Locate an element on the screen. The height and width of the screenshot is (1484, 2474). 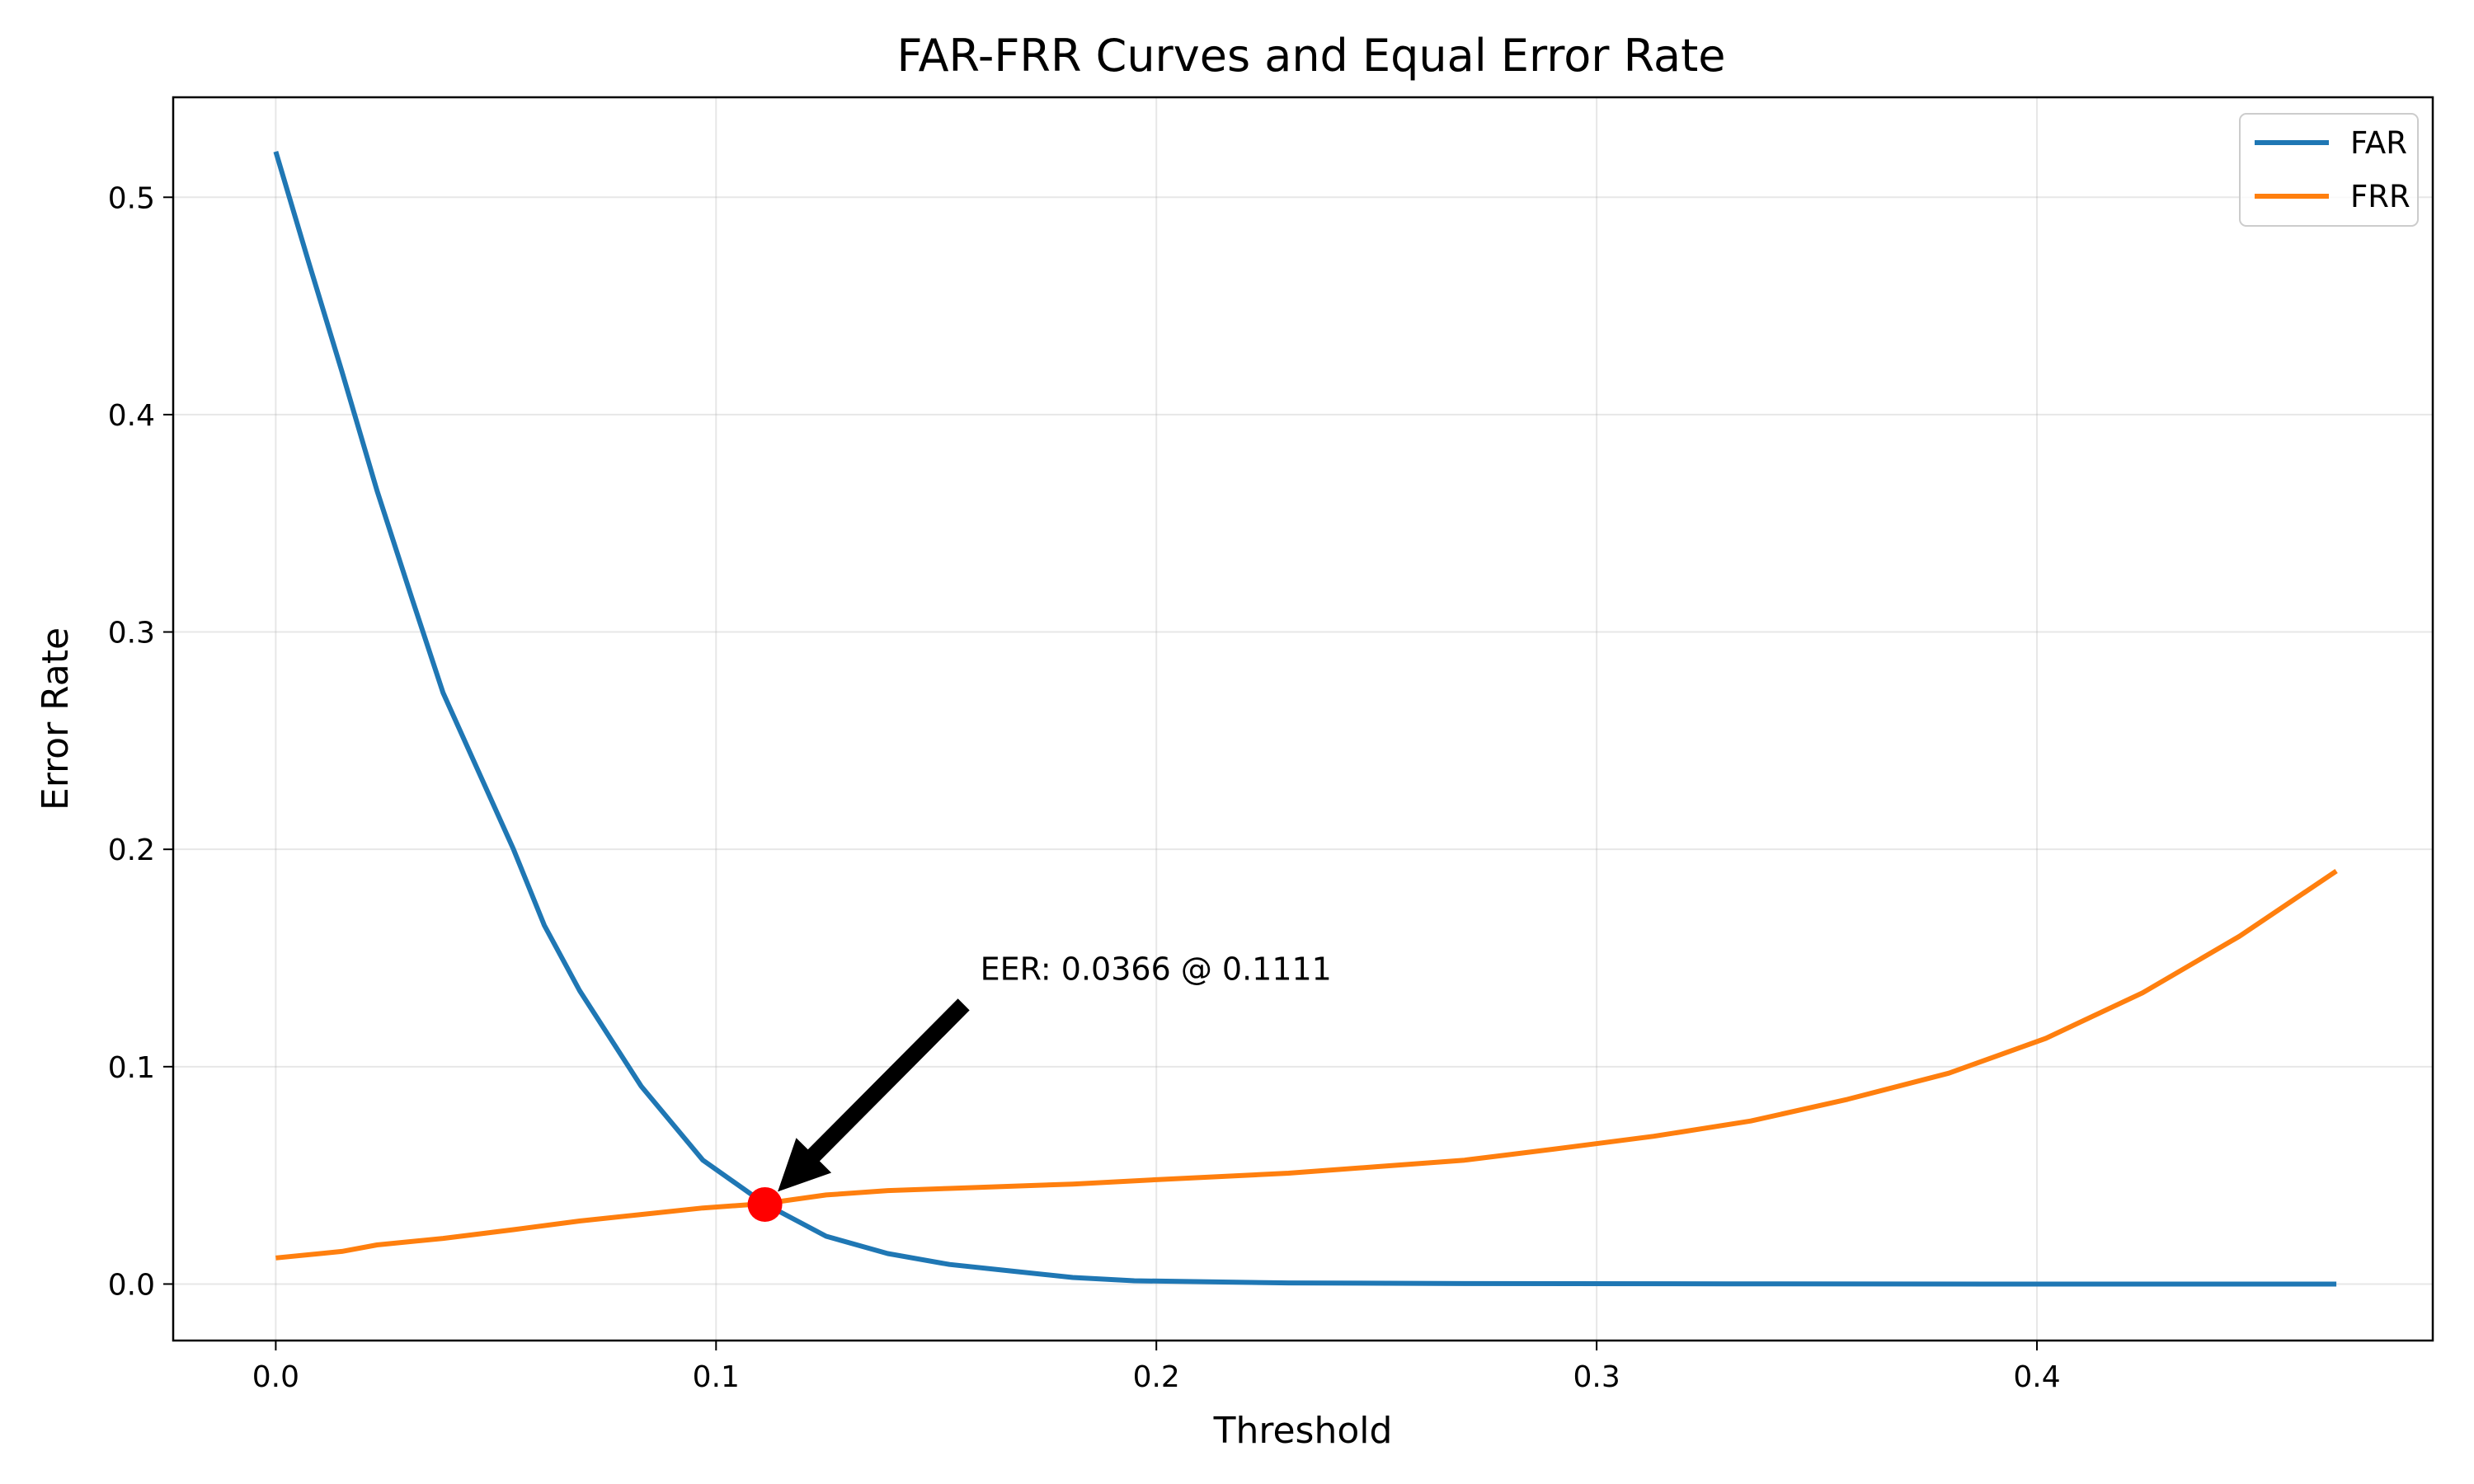
y-tick-label: 0.0 is located at coordinates (131, 1285).